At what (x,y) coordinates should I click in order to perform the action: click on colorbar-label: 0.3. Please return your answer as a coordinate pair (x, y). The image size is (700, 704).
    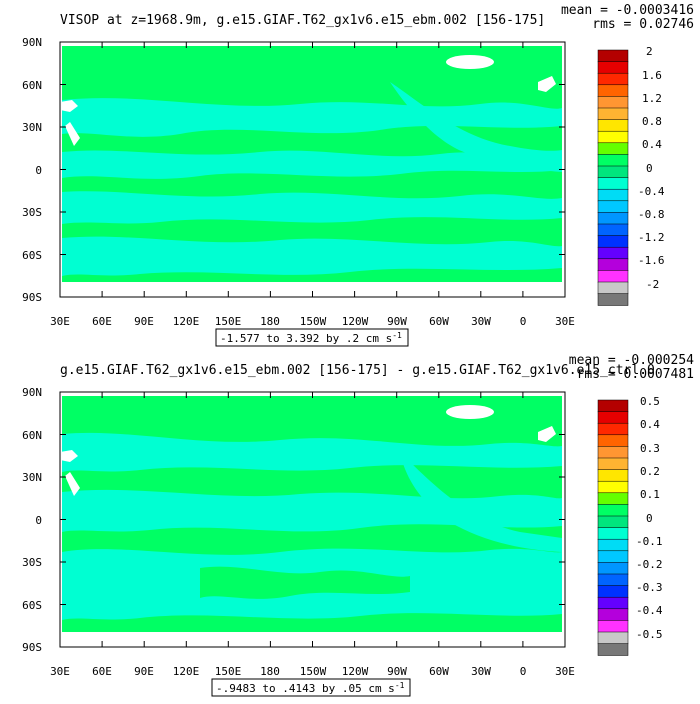
    Looking at the image, I should click on (650, 448).